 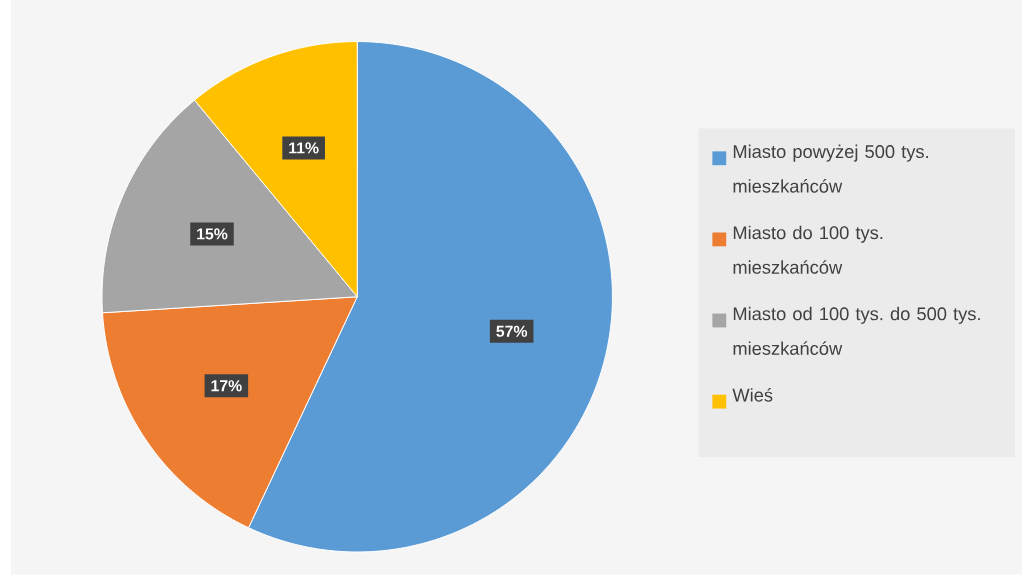 I want to click on data-label: 15%, so click(x=212, y=234).